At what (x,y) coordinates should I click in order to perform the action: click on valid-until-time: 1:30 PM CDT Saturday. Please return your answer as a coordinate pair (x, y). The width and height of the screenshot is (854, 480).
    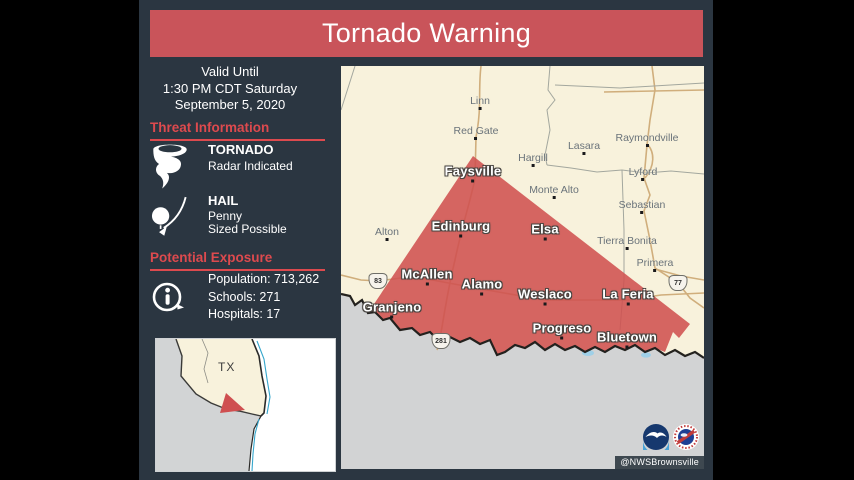
    Looking at the image, I should click on (230, 88).